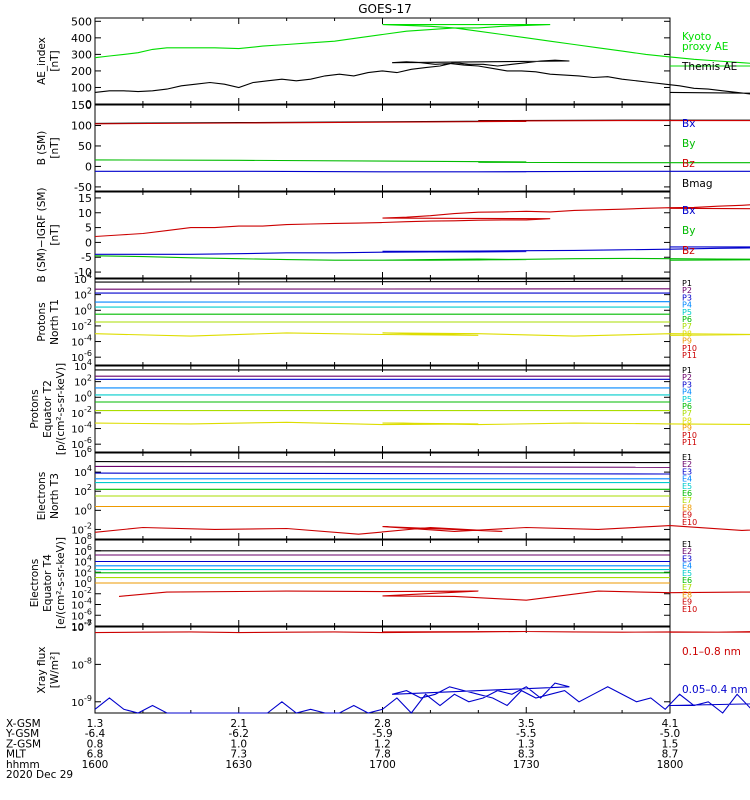 The height and width of the screenshot is (800, 750). What do you see at coordinates (687, 573) in the screenshot?
I see `legend-item: E5` at bounding box center [687, 573].